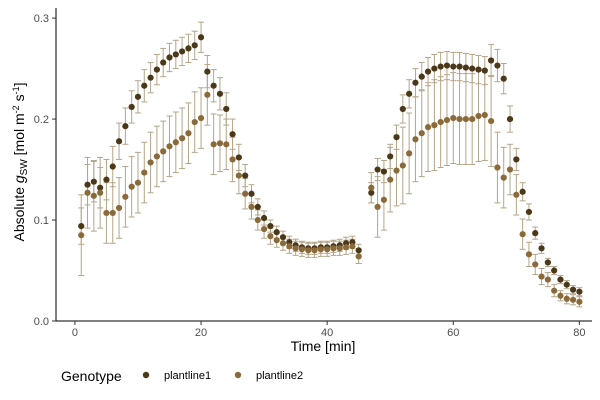 Image resolution: width=600 pixels, height=400 pixels. What do you see at coordinates (16, 109) in the screenshot?
I see `y-axis-title-exponent-1: -2` at bounding box center [16, 109].